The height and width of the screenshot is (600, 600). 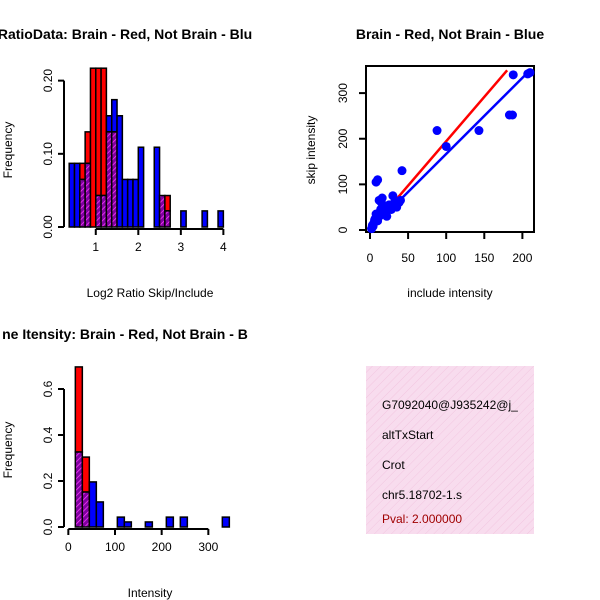 I want to click on scatter-xtick-label-2: 100, so click(x=446, y=258).